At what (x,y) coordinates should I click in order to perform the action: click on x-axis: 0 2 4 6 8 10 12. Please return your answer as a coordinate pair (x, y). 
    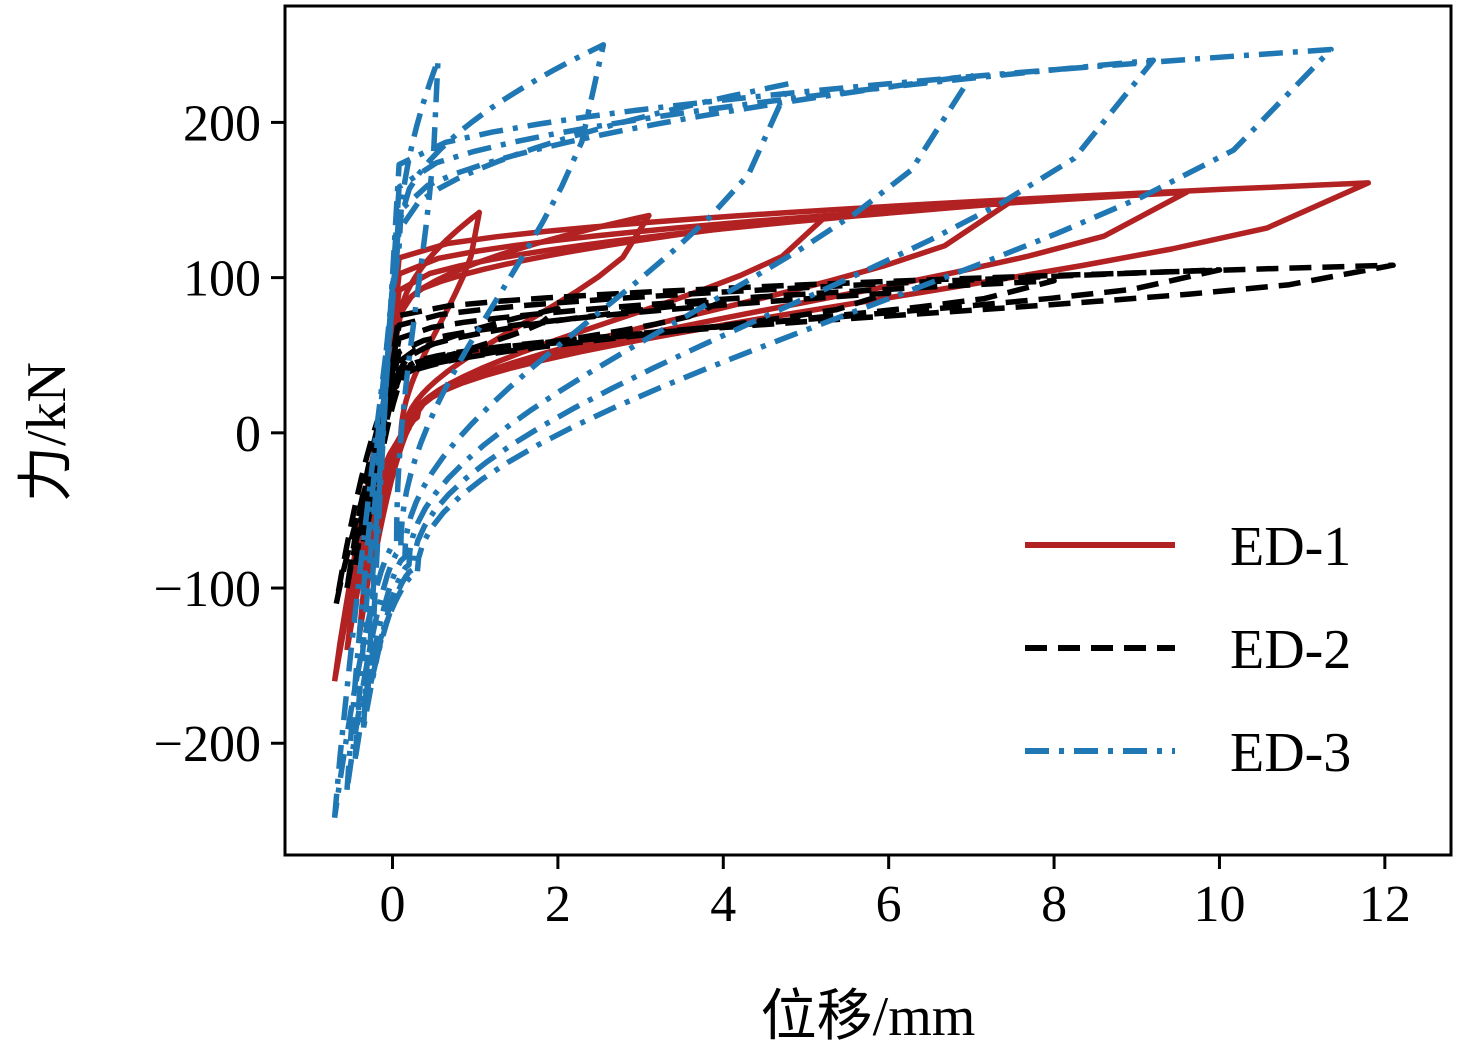
    Looking at the image, I should click on (895, 894).